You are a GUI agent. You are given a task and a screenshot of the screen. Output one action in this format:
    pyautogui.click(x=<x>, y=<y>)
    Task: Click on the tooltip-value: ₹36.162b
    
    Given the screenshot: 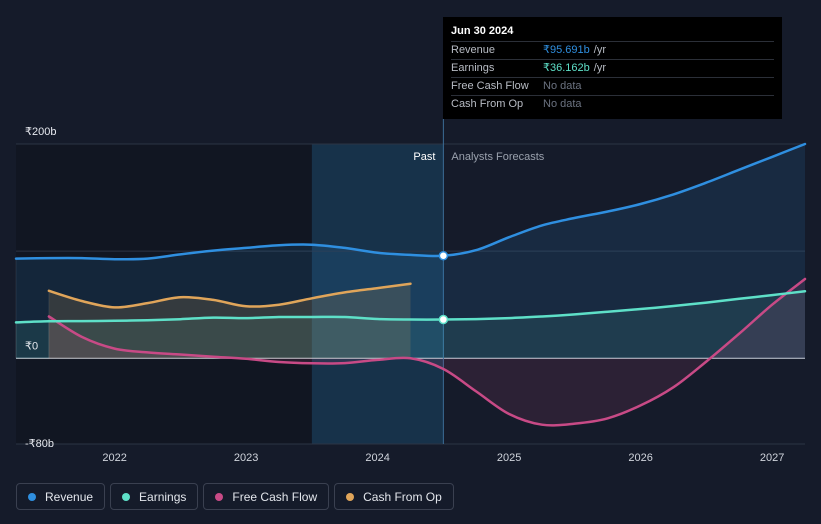 What is the action you would take?
    pyautogui.click(x=566, y=68)
    